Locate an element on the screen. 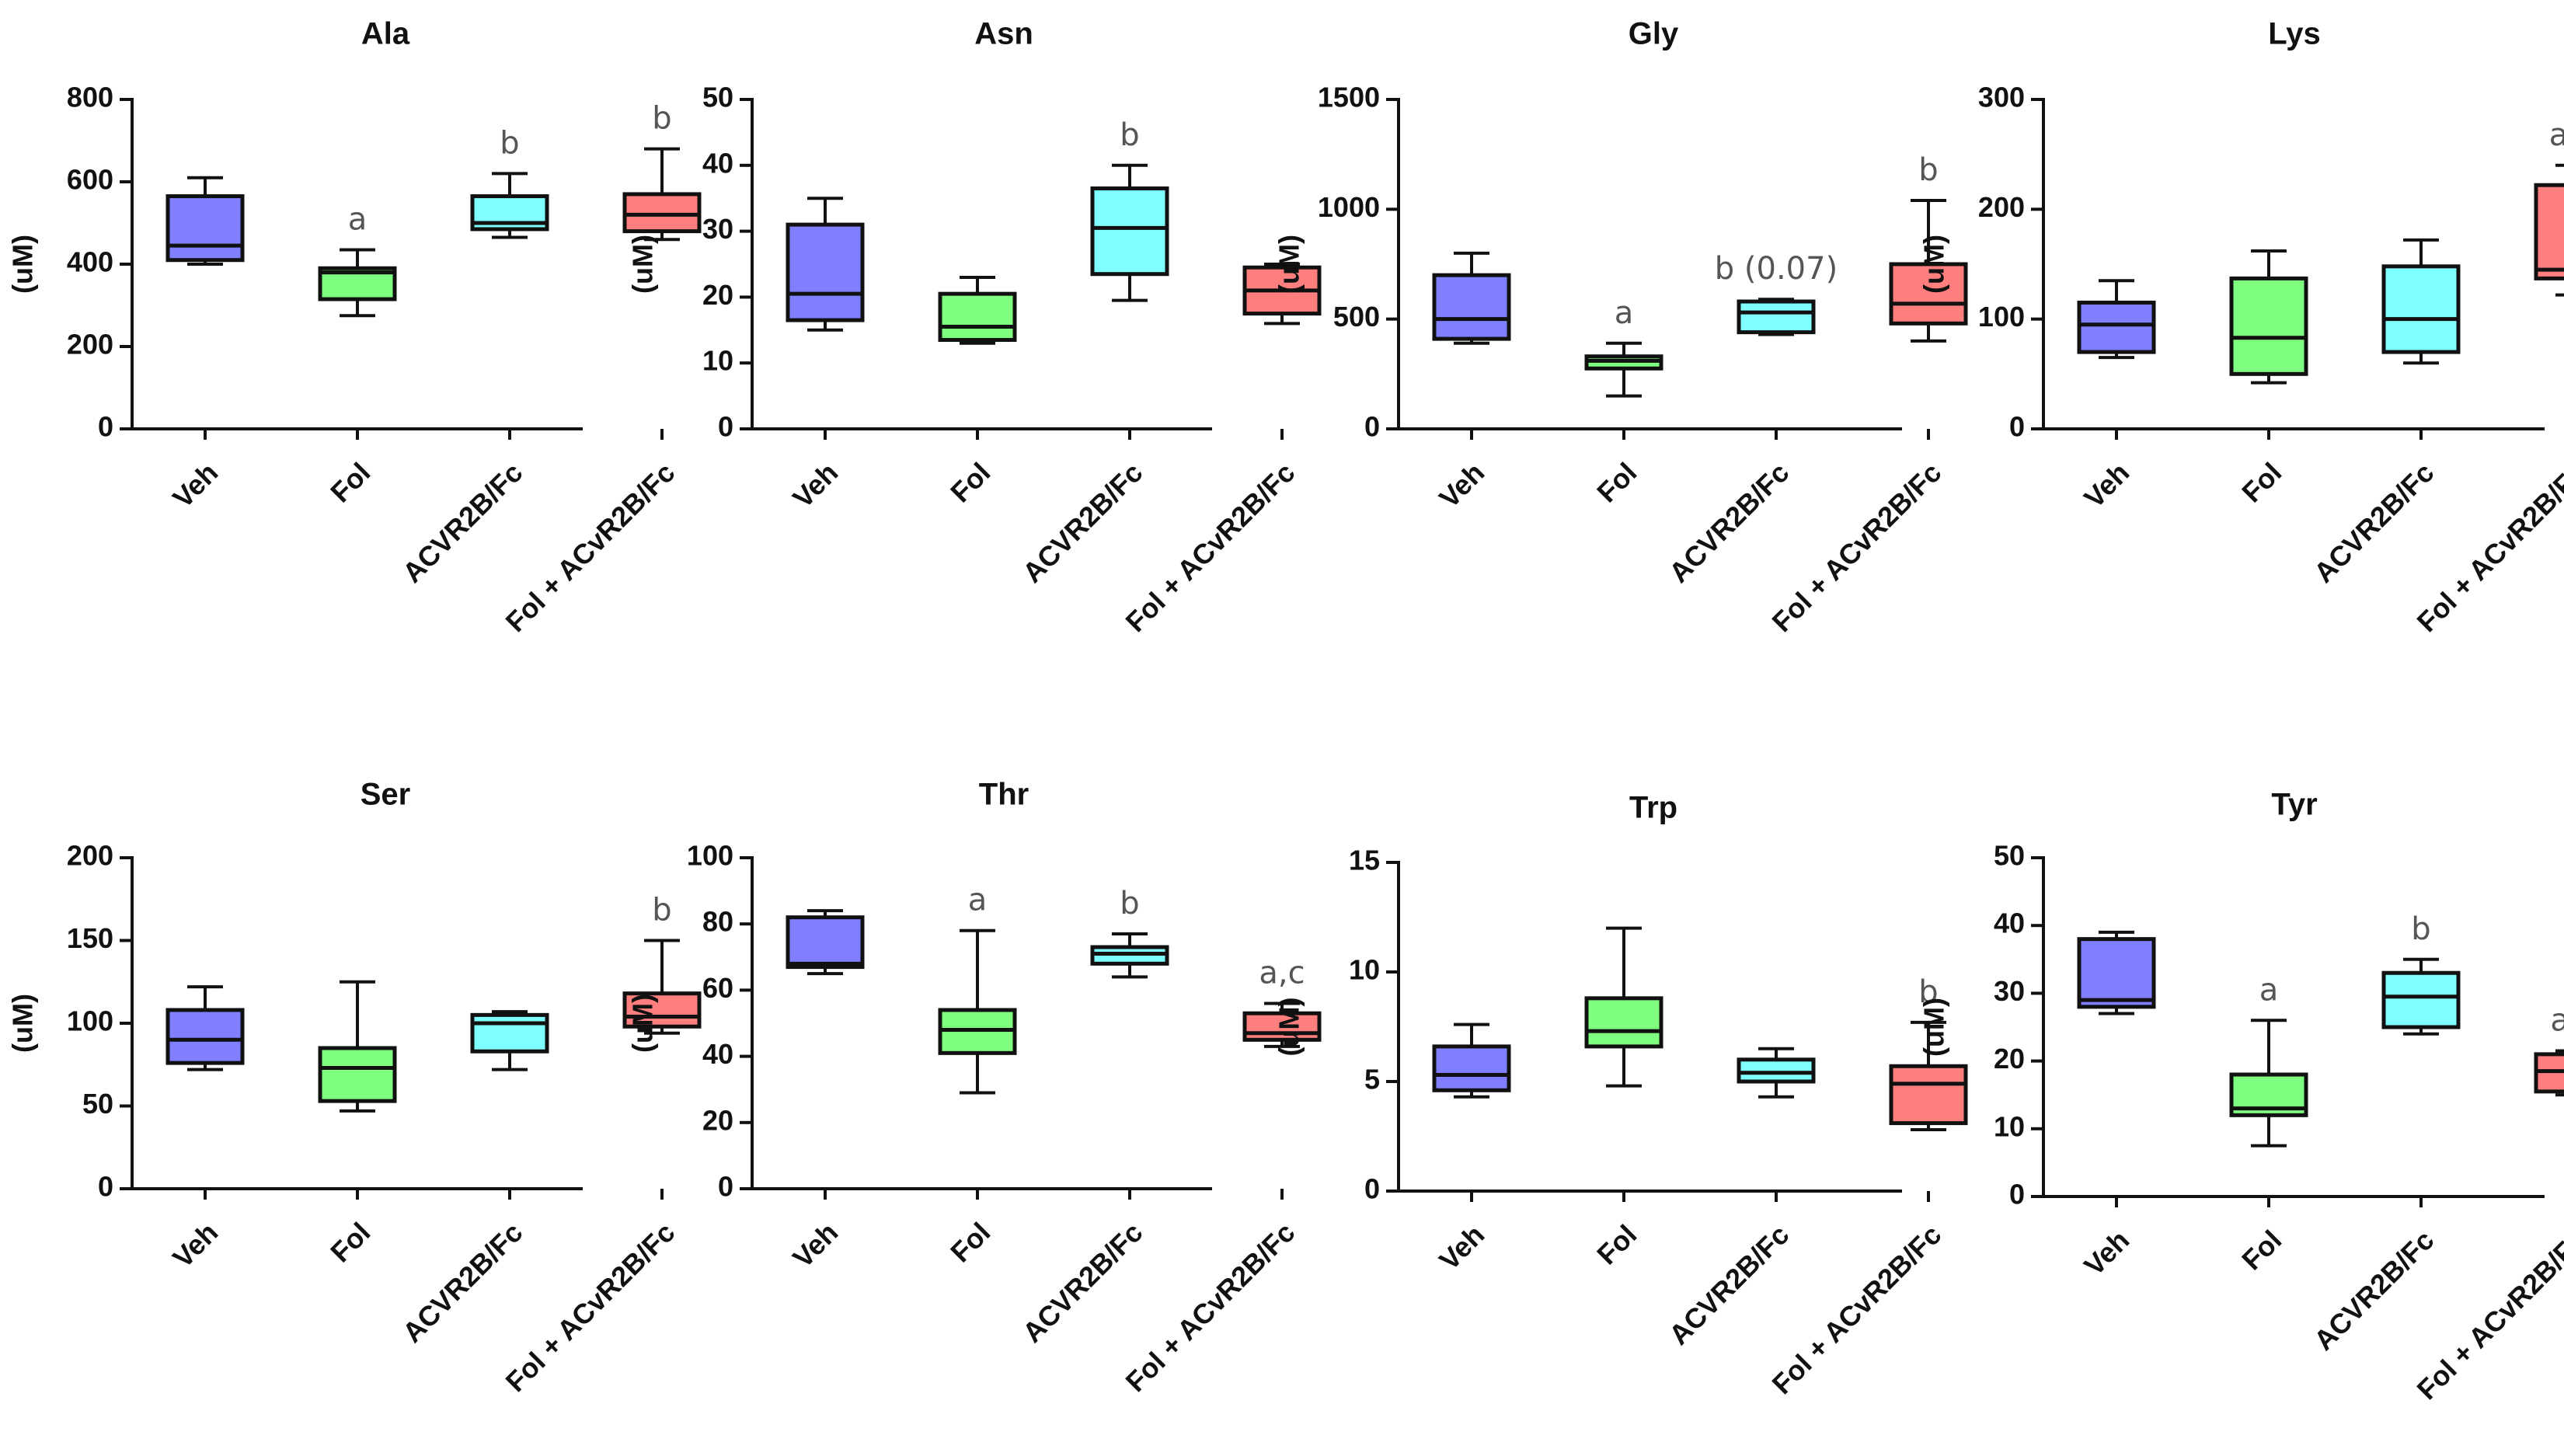 This screenshot has width=2564, height=1456. y-tick-label: 300 is located at coordinates (2001, 97).